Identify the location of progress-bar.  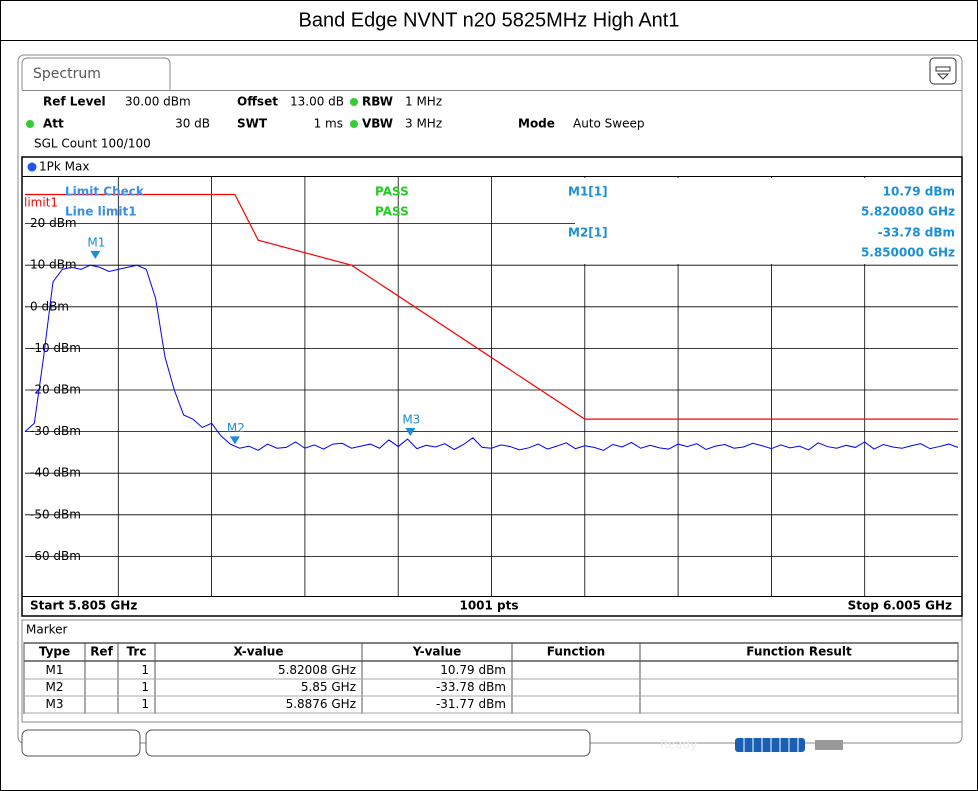
(789, 745).